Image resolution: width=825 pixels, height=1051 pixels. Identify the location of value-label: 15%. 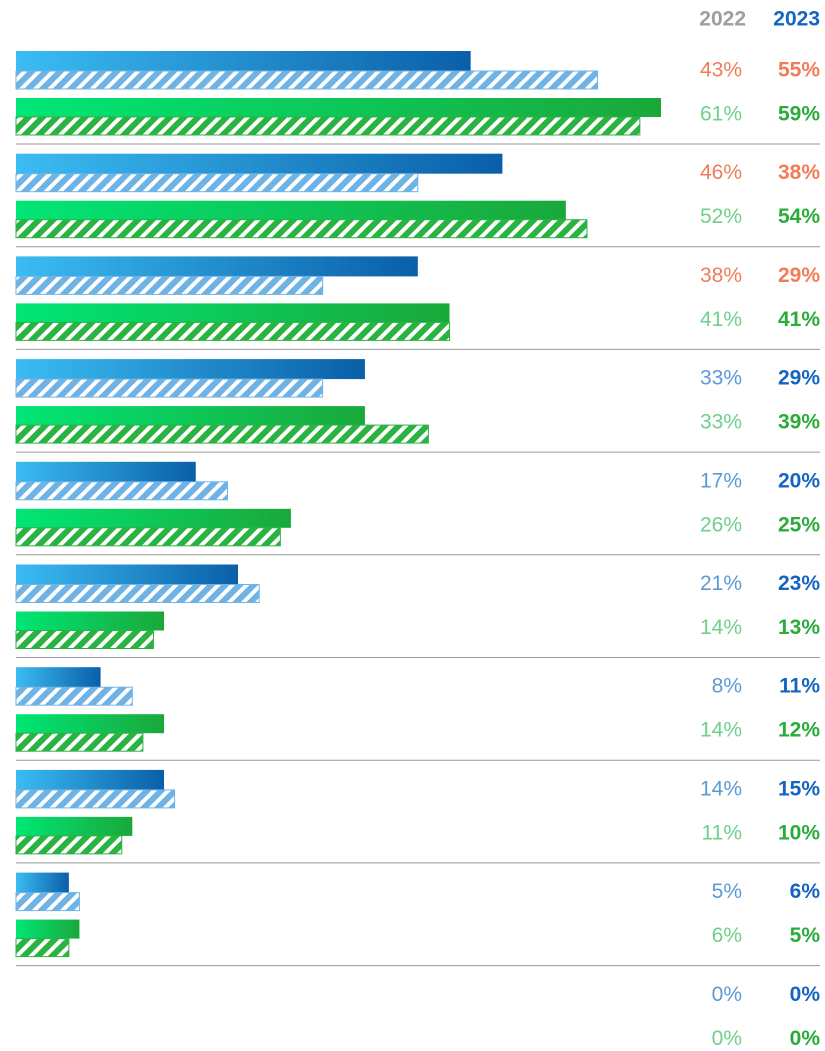
(799, 788).